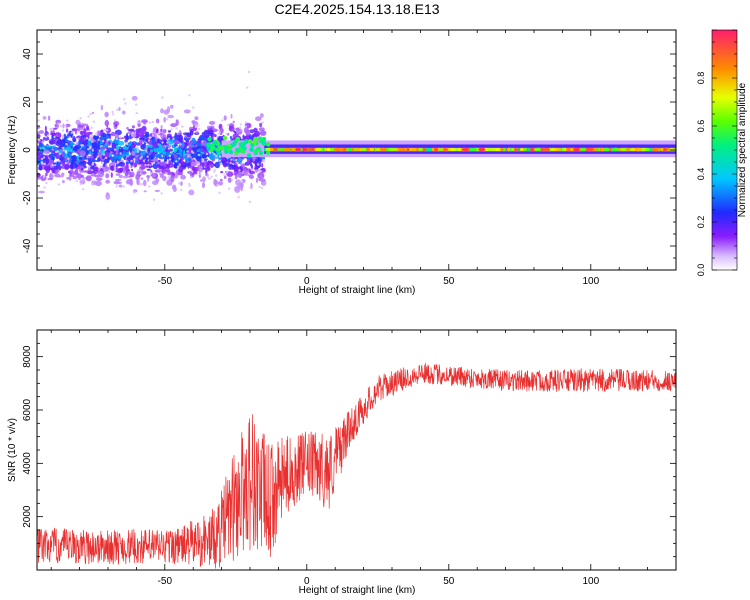 This screenshot has height=600, width=750. Describe the element at coordinates (27, 150) in the screenshot. I see `y-tick-label: 0` at that location.